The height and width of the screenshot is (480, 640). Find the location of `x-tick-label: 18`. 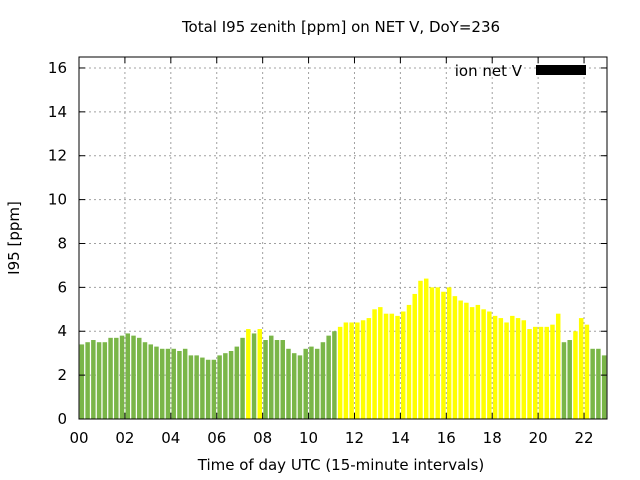

x-tick-label: 18 is located at coordinates (492, 438).